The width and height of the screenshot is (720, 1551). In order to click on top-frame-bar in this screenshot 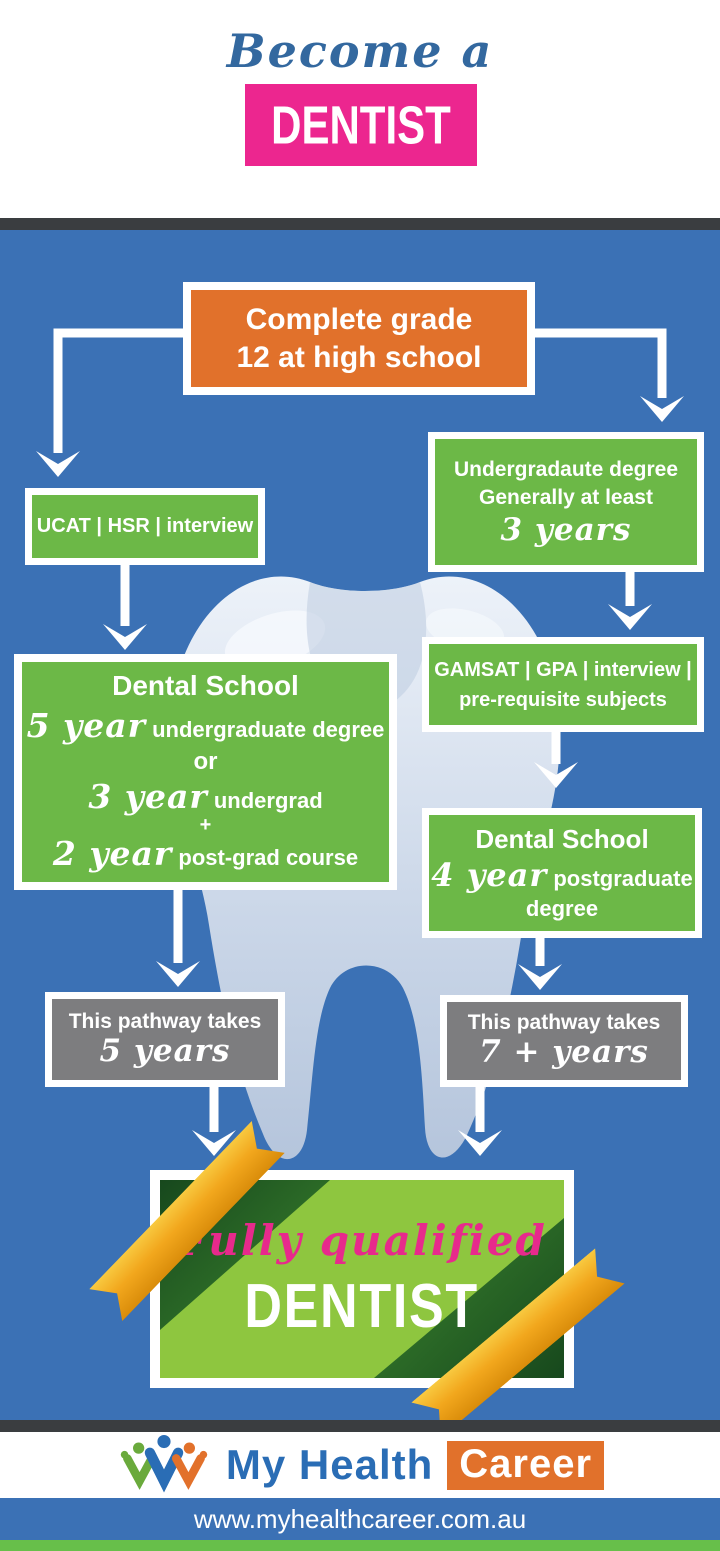, I will do `click(360, 224)`.